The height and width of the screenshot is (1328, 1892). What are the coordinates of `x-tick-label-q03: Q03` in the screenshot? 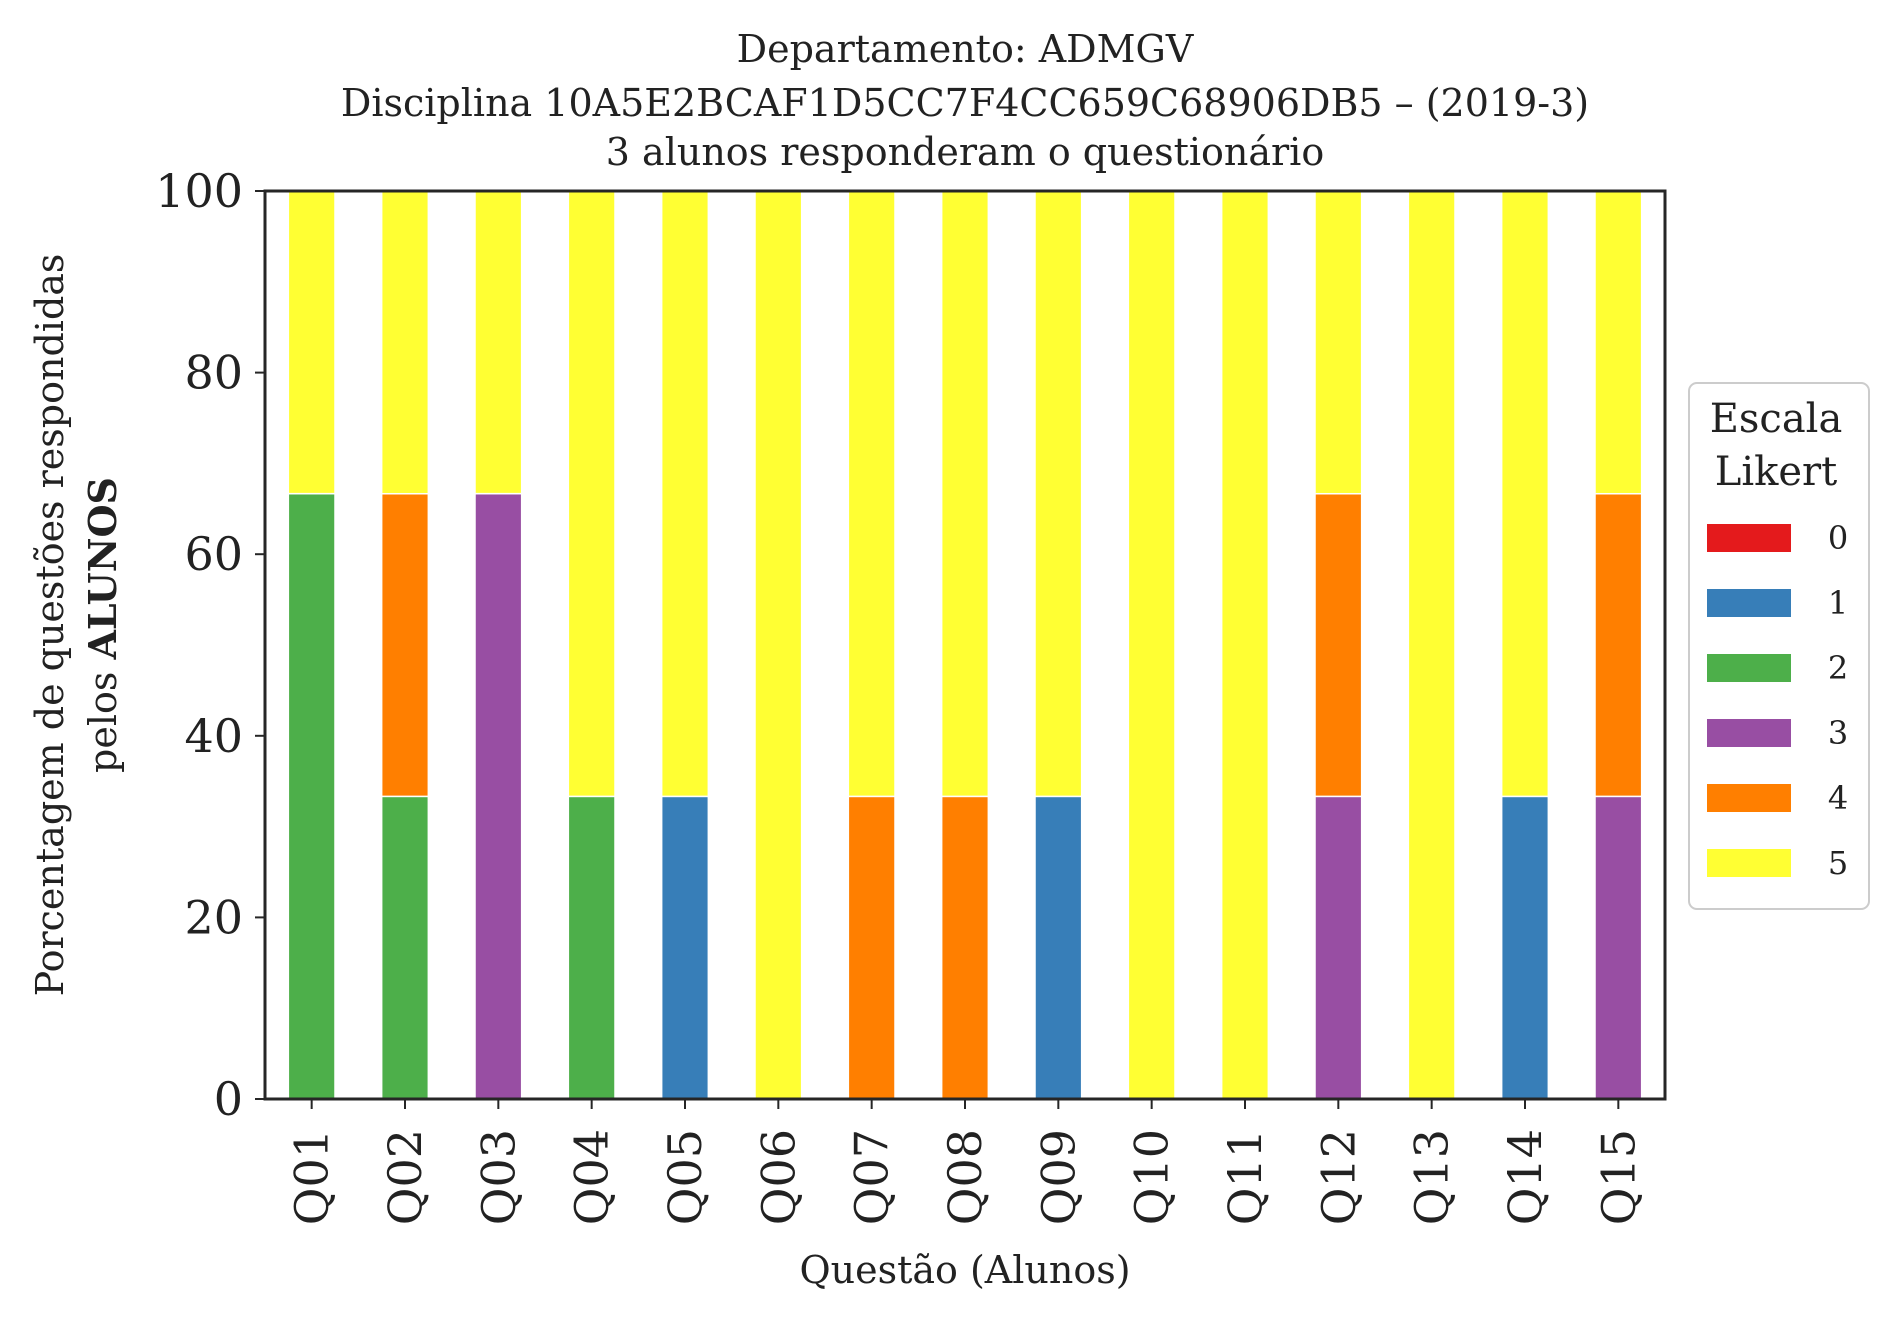 It's located at (498, 1177).